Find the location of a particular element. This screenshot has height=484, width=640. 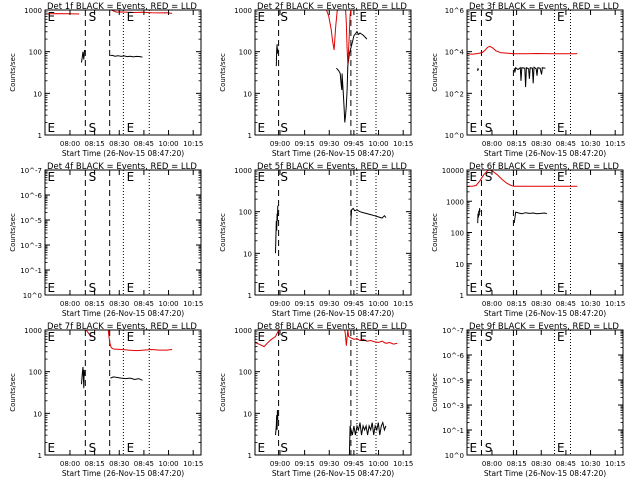

y-tick-label: 10^-6 is located at coordinates (453, 356).